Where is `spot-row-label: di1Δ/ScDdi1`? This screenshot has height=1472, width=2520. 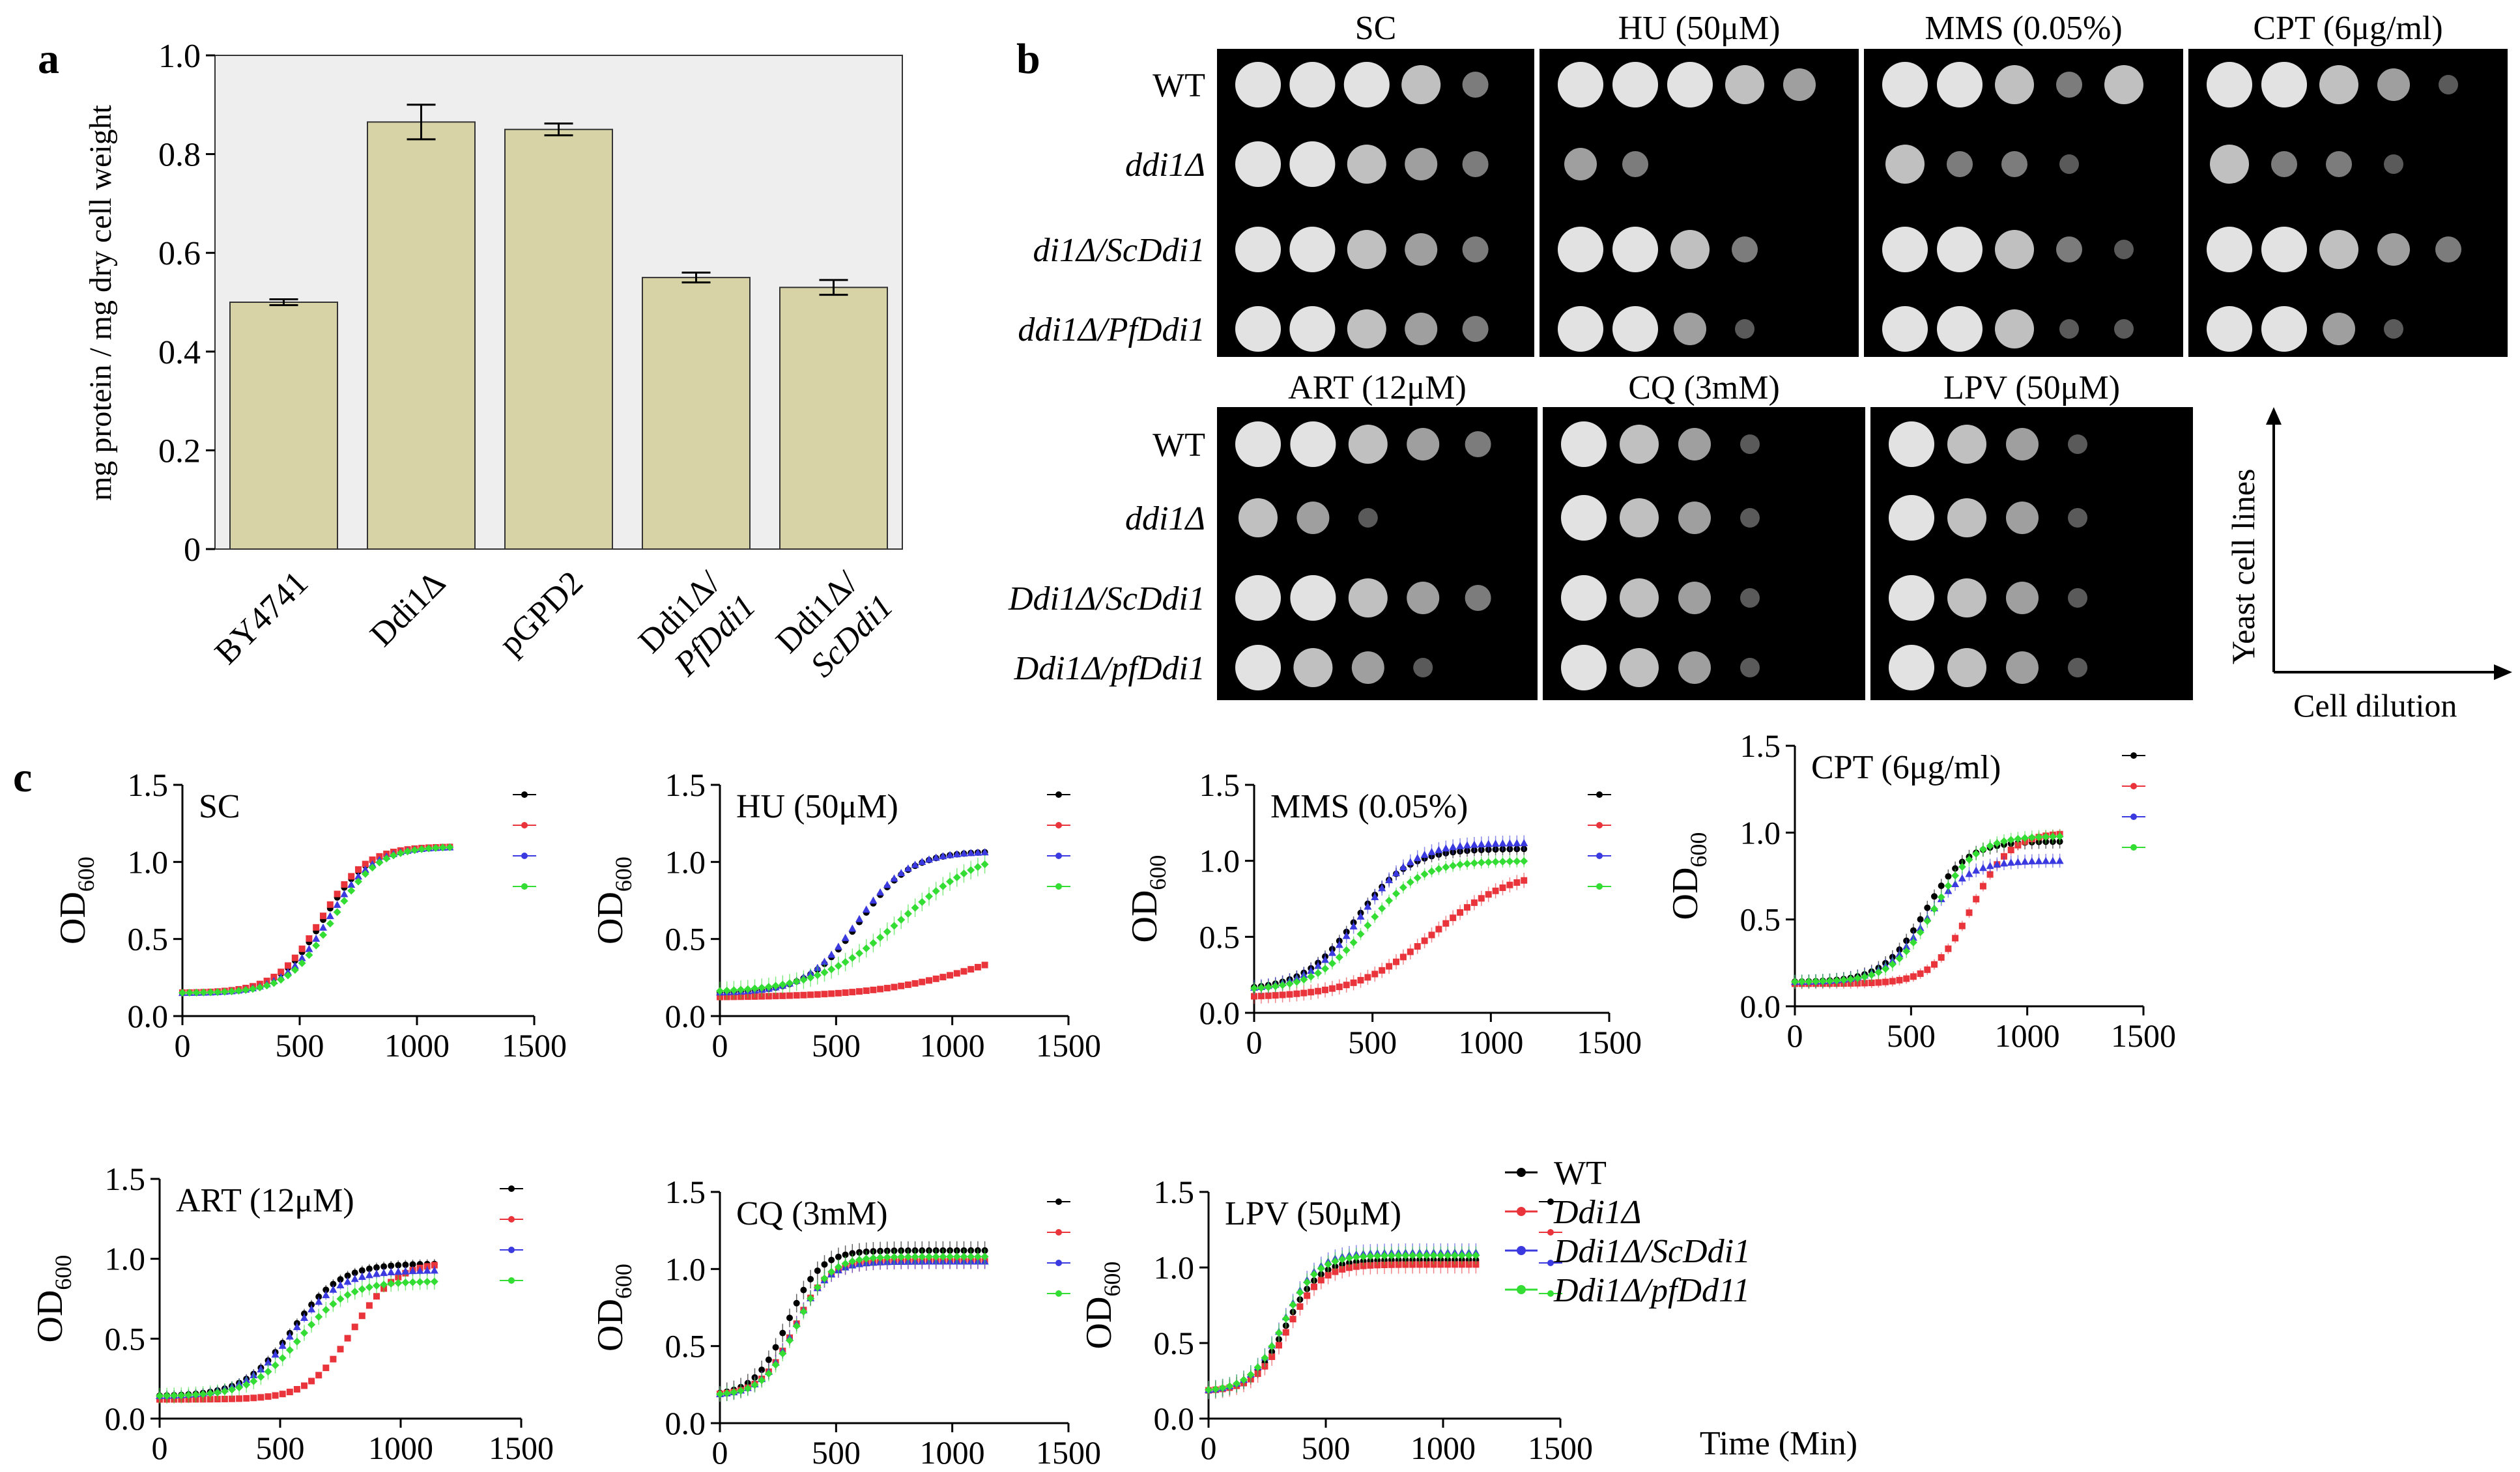 spot-row-label: di1Δ/ScDdi1 is located at coordinates (1119, 250).